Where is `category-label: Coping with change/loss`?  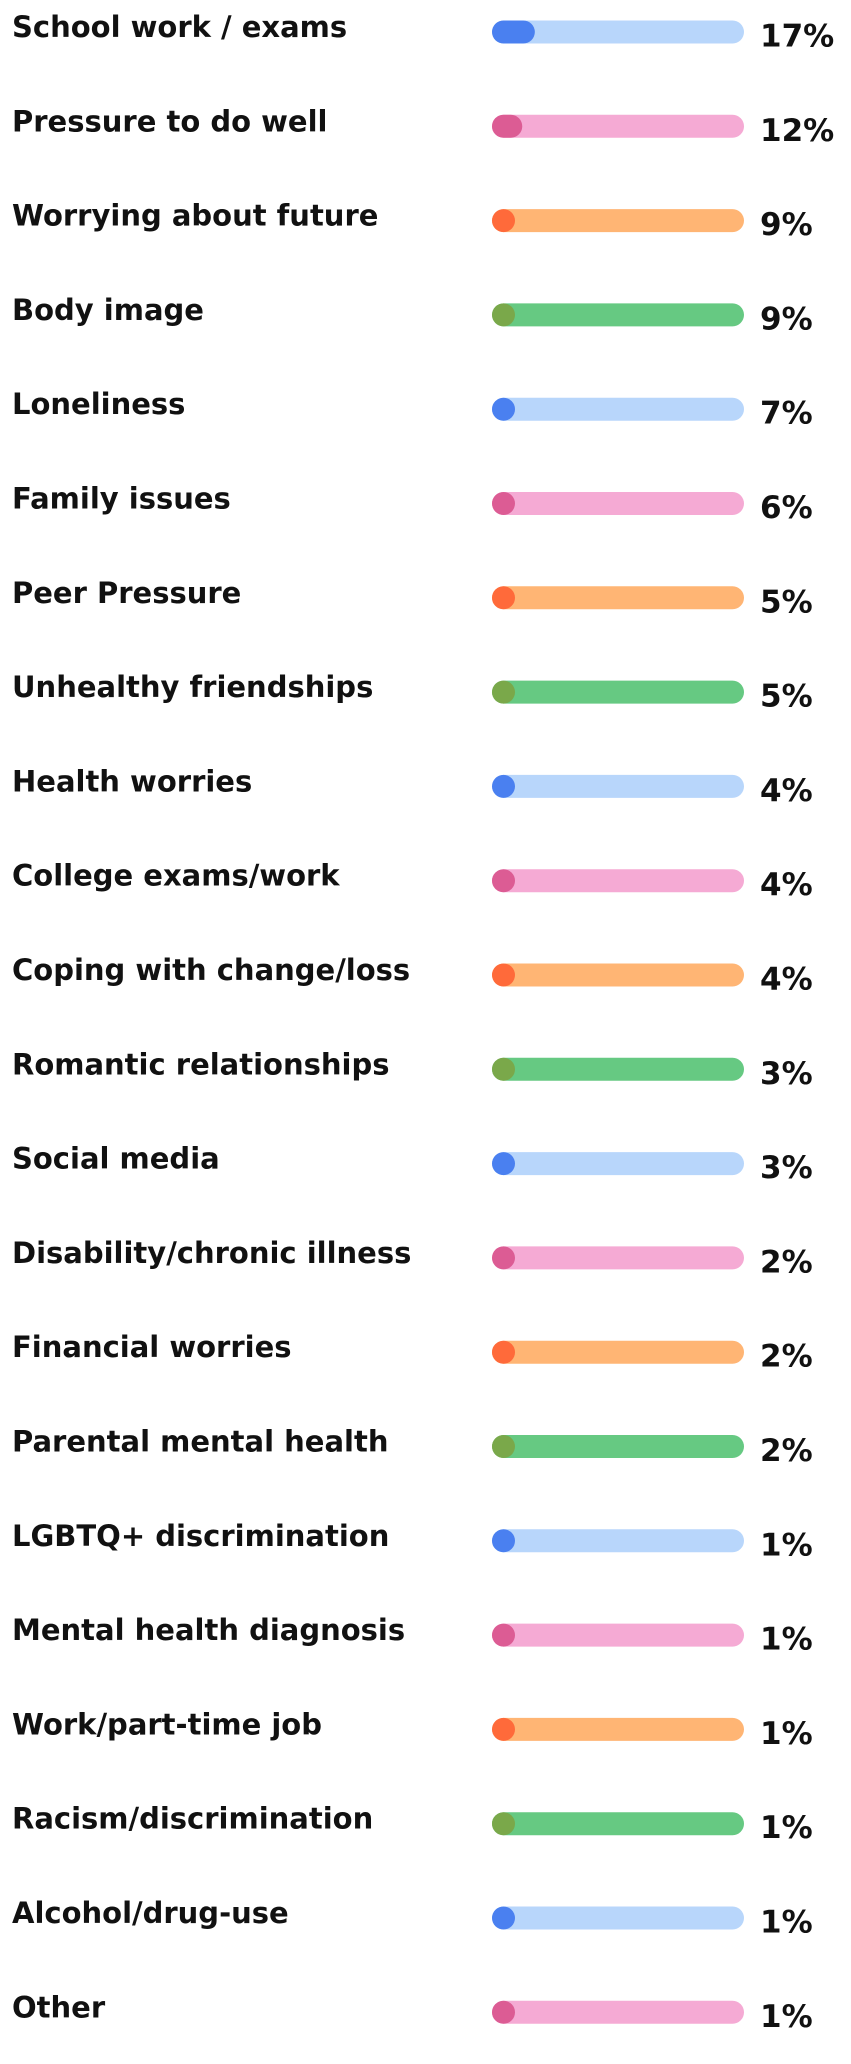
category-label: Coping with change/loss is located at coordinates (211, 970).